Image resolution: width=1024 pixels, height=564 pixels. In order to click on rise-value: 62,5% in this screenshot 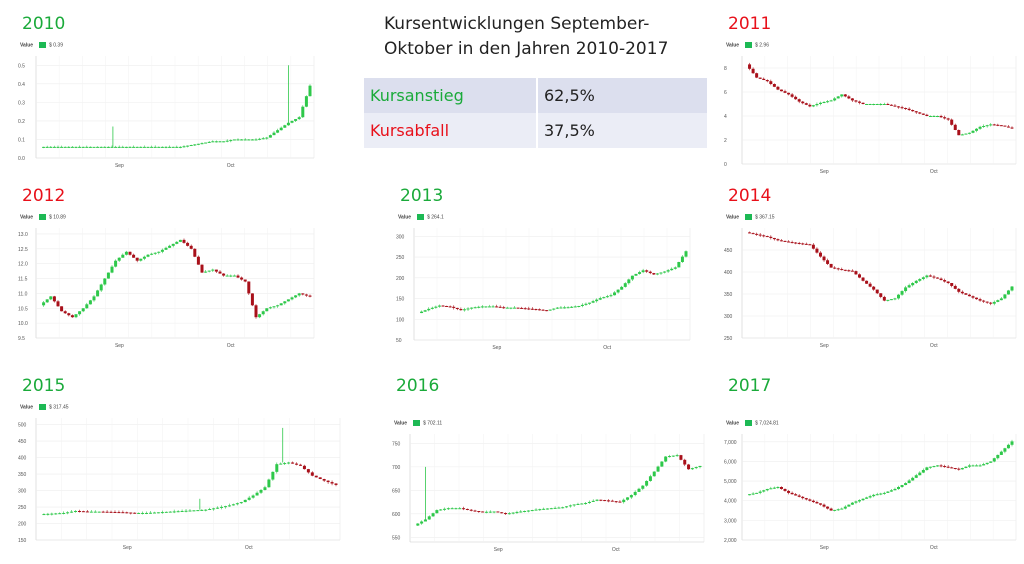, I will do `click(622, 95)`.